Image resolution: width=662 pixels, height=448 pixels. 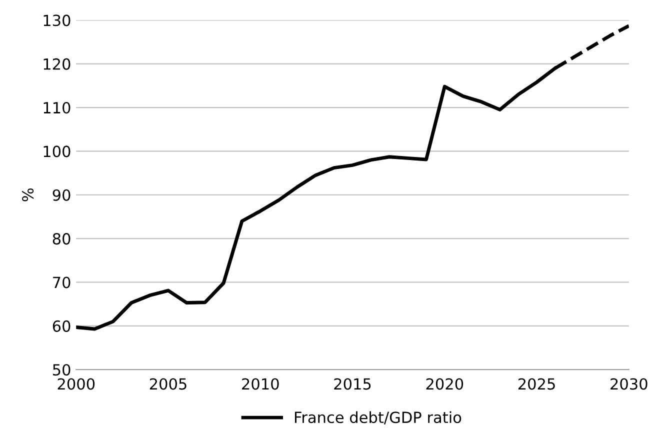 What do you see at coordinates (445, 384) in the screenshot?
I see `x-tick-label: 2020` at bounding box center [445, 384].